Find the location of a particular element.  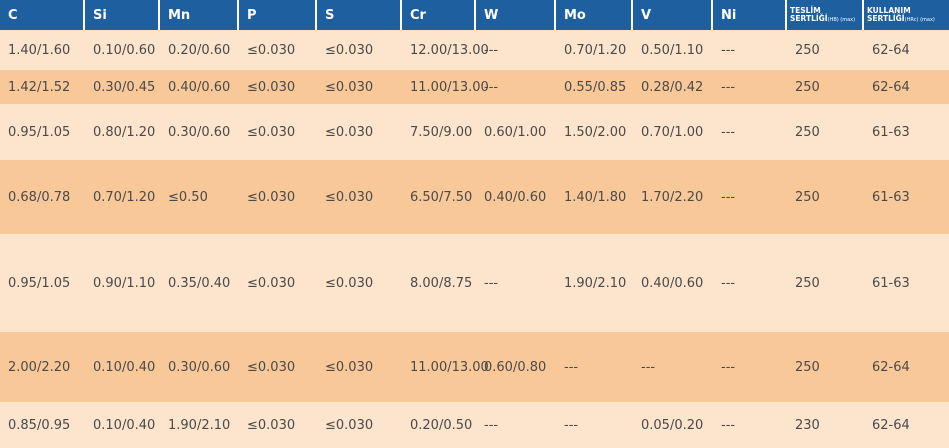

header-label: P is located at coordinates (252, 15).